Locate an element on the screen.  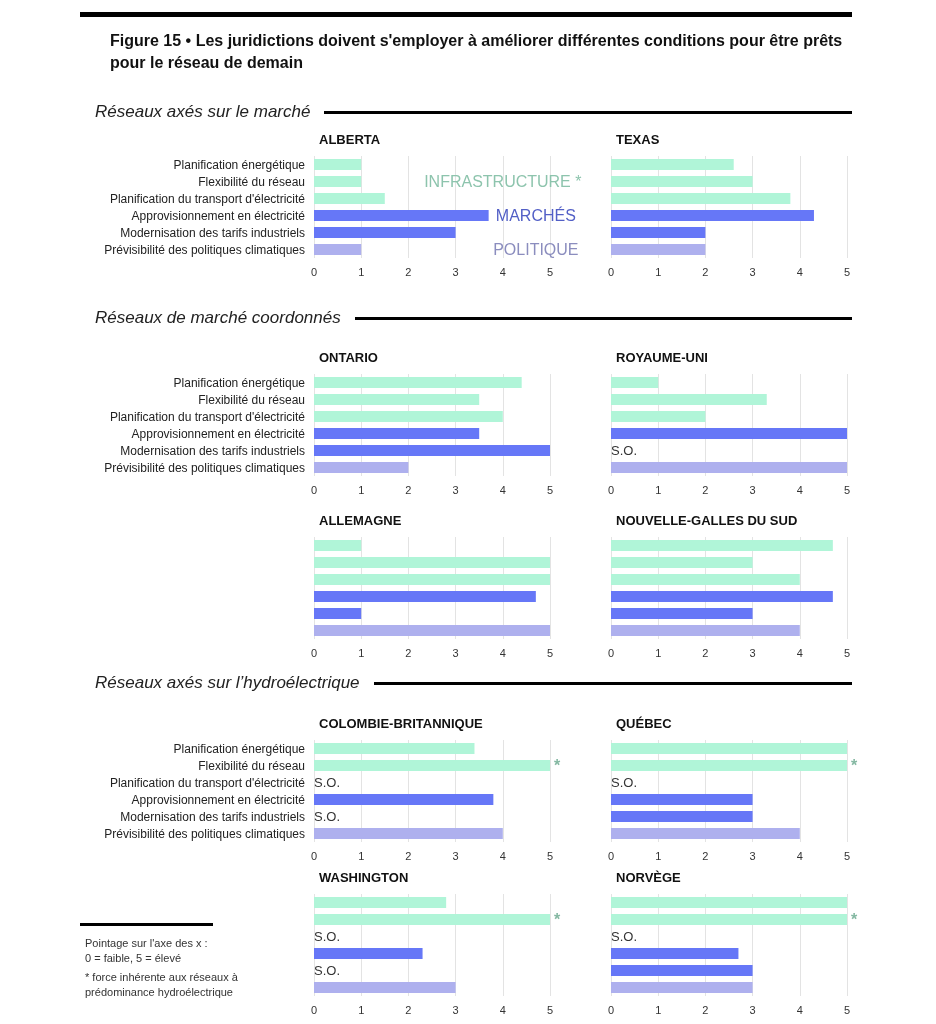
text: * force inhérente aux réseaux à prédominance hydroélectrique is located at coordinates (162, 985).